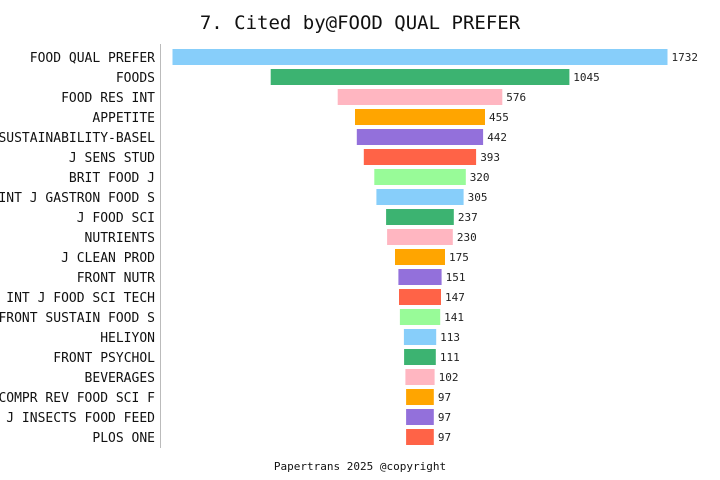 This screenshot has width=720, height=480. I want to click on value-label-14: 113, so click(450, 337).